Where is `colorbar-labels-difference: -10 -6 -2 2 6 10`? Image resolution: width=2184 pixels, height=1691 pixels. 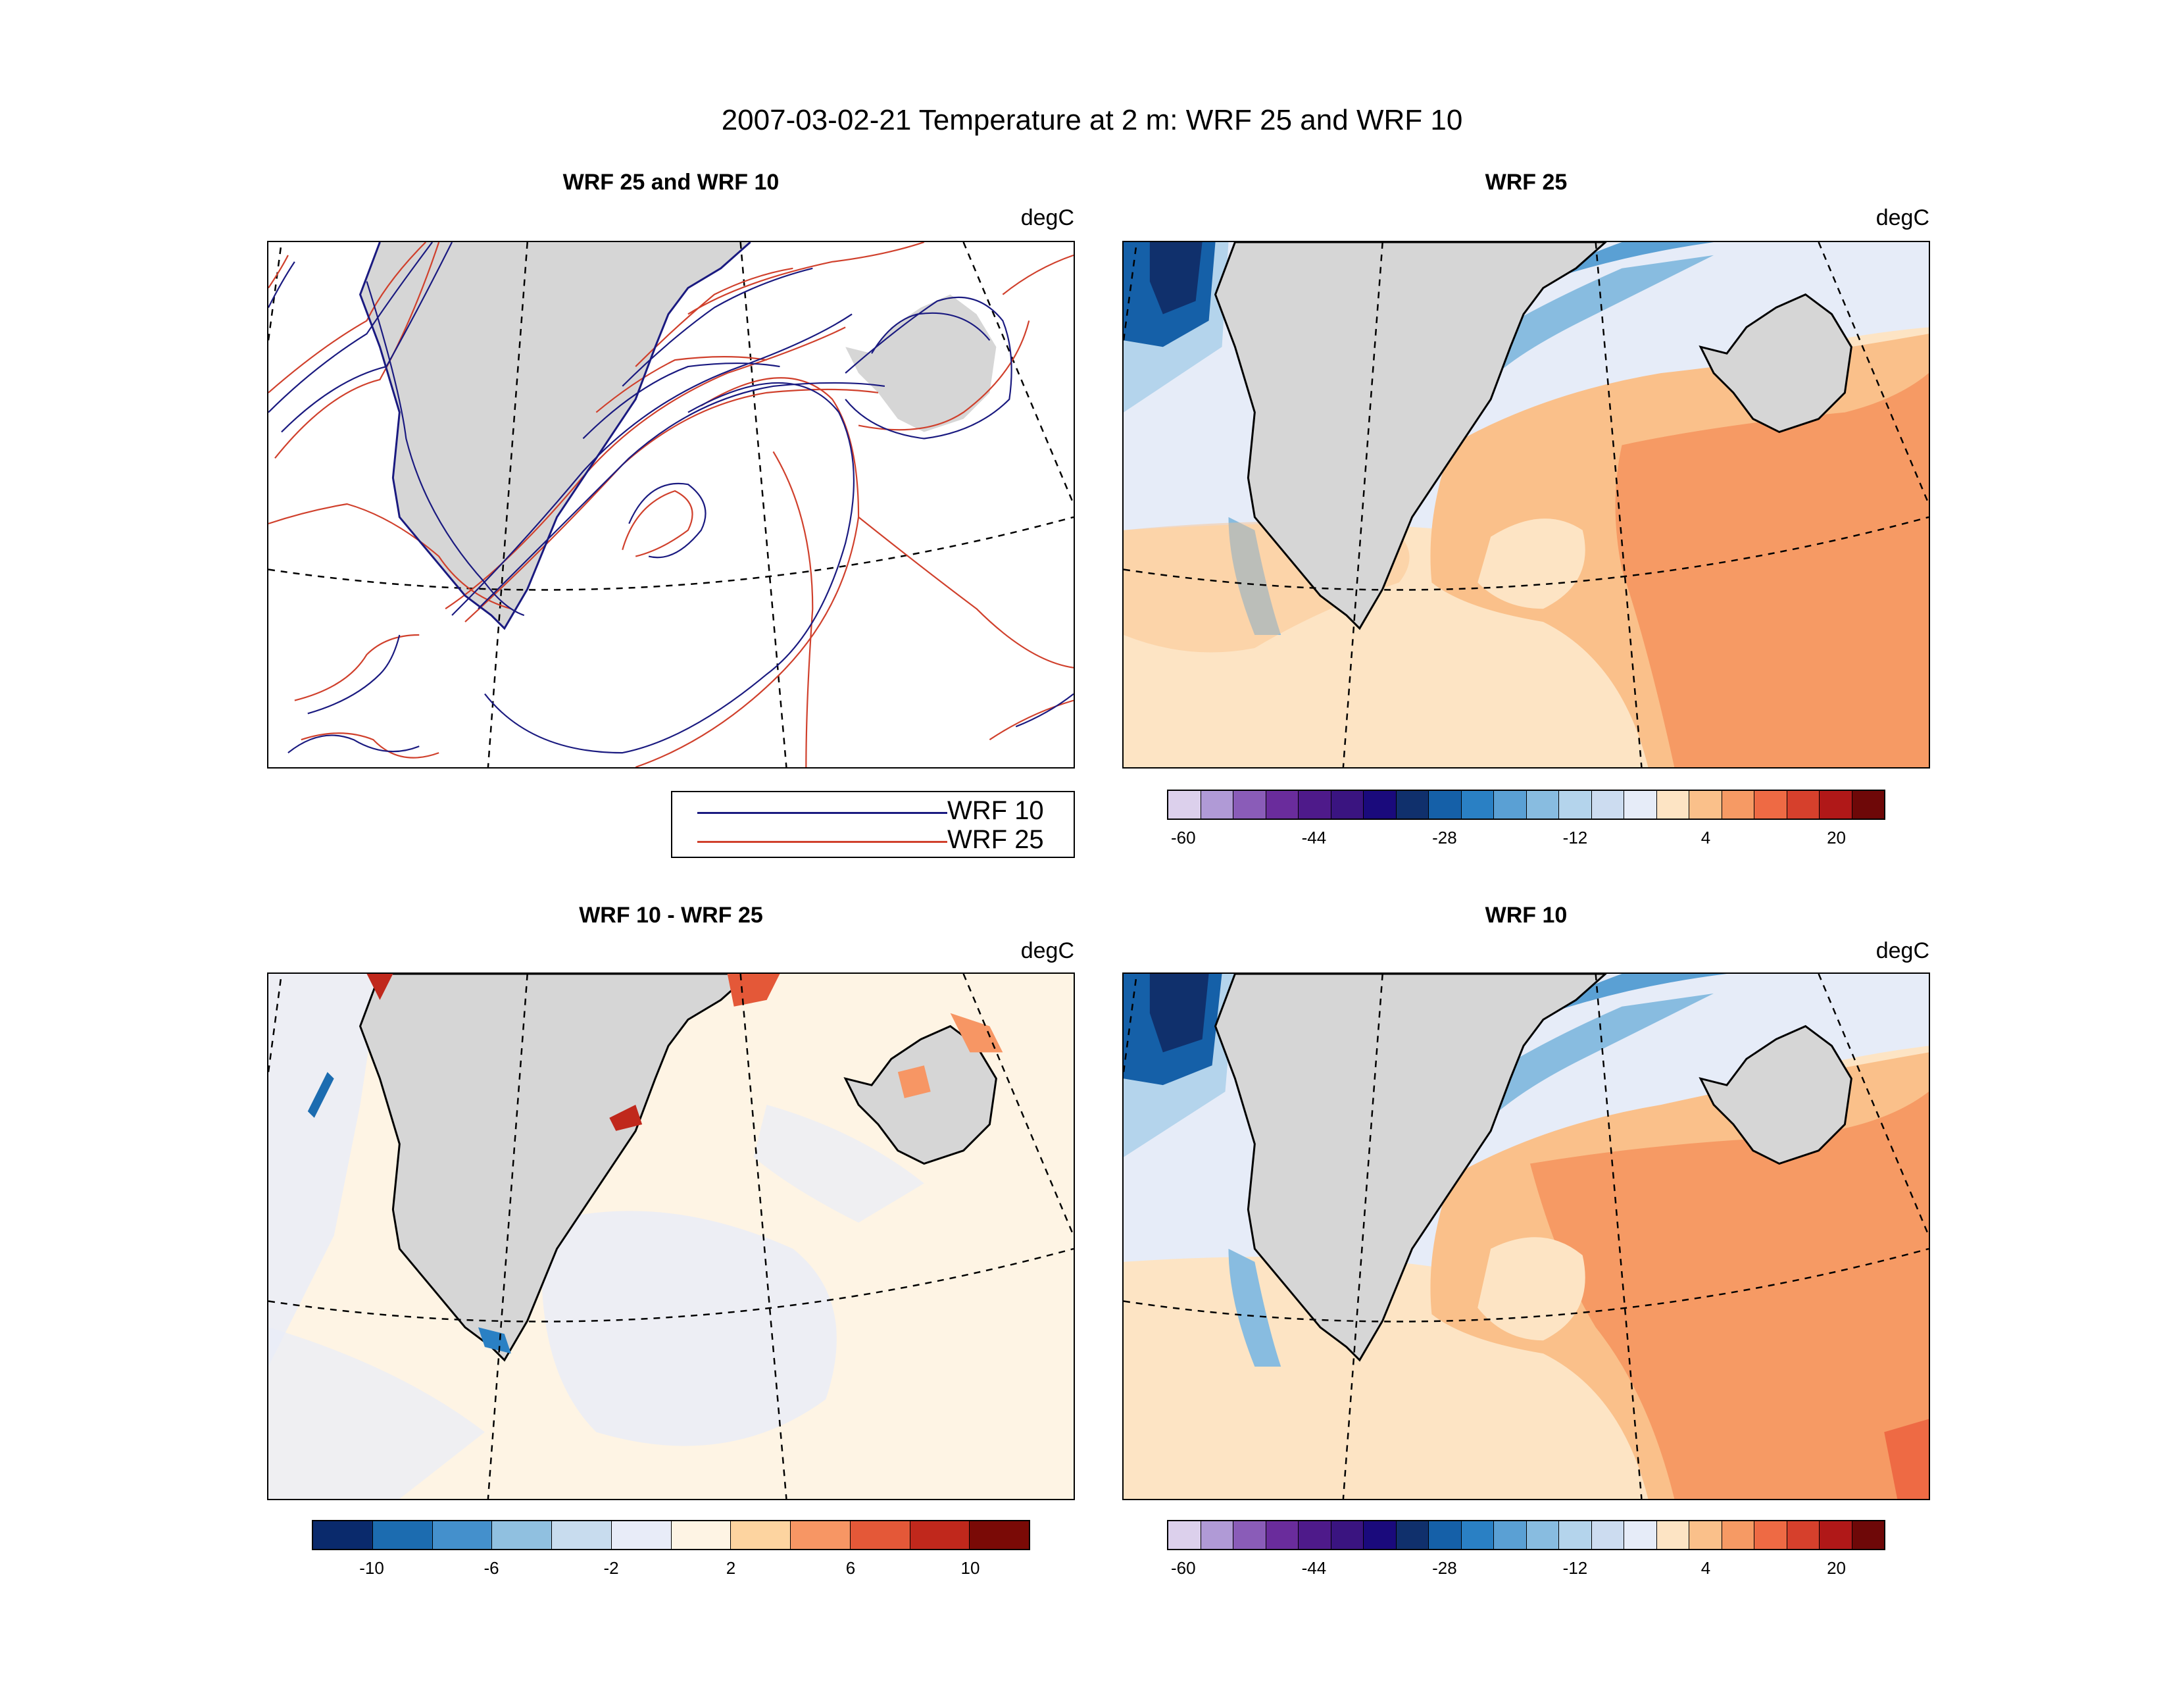 colorbar-labels-difference: -10 -6 -2 2 6 10 is located at coordinates (671, 1568).